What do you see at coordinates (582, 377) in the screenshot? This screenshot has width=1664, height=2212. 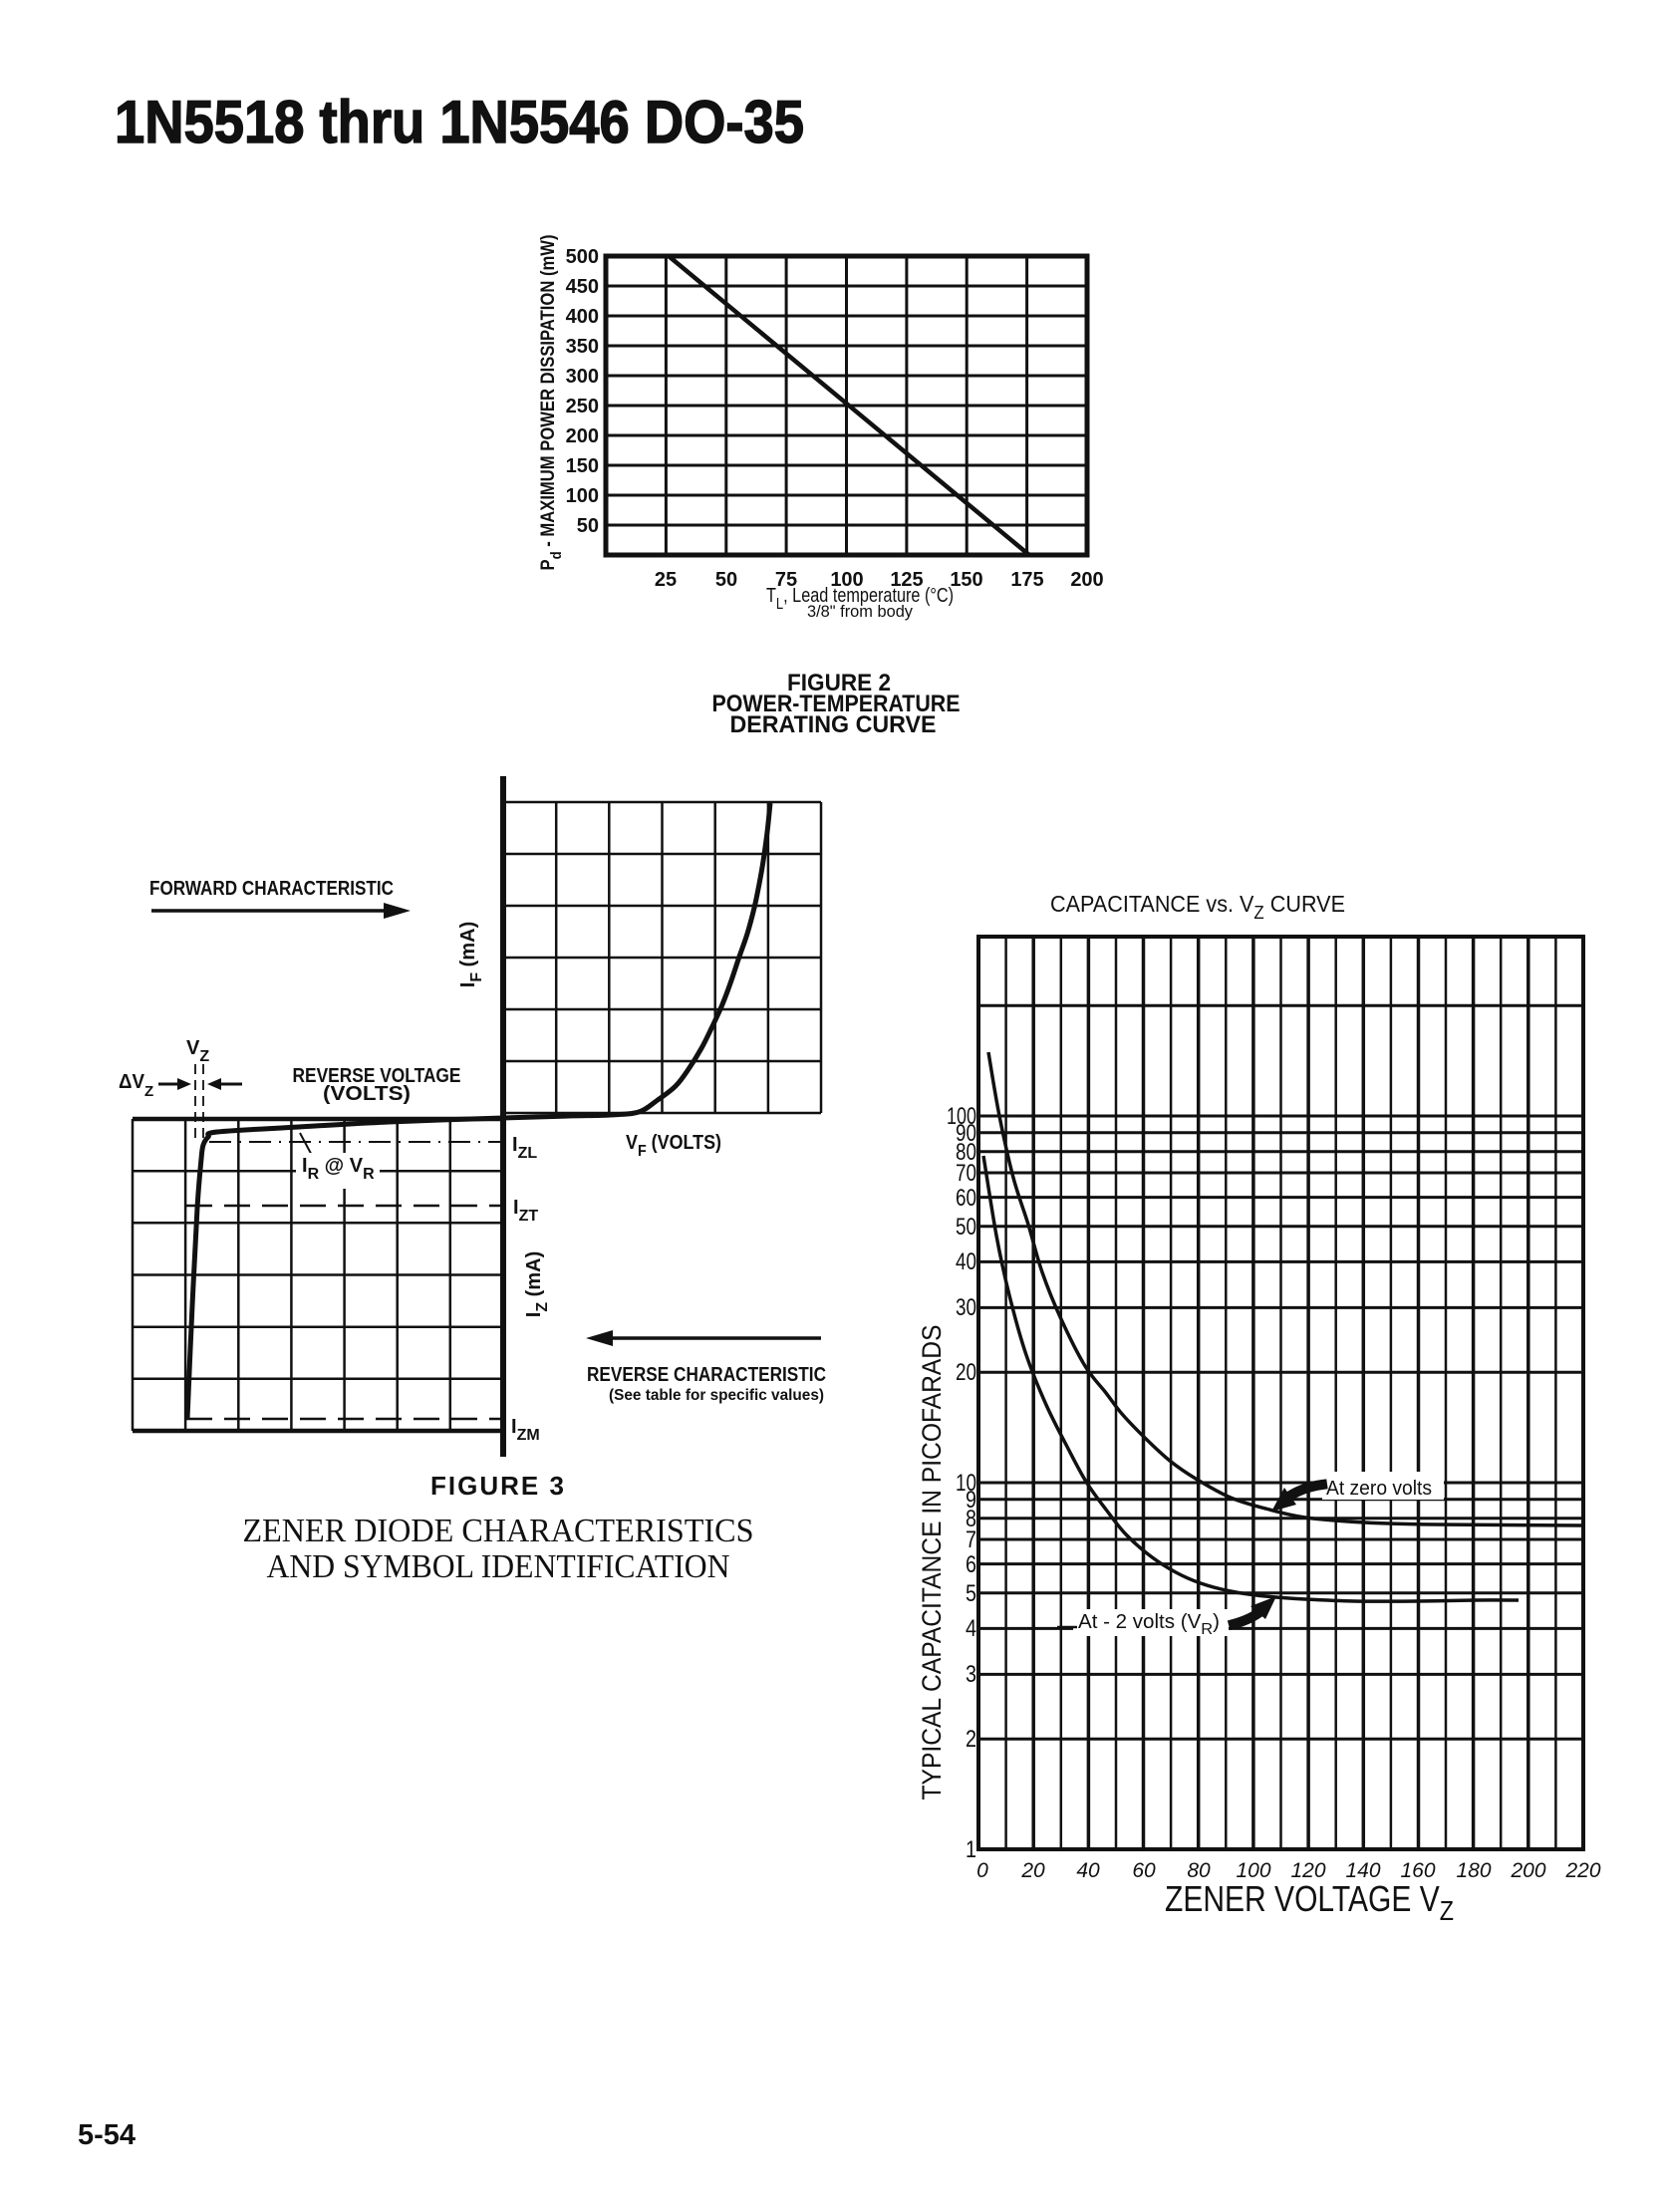 I see `svg-text: 300` at bounding box center [582, 377].